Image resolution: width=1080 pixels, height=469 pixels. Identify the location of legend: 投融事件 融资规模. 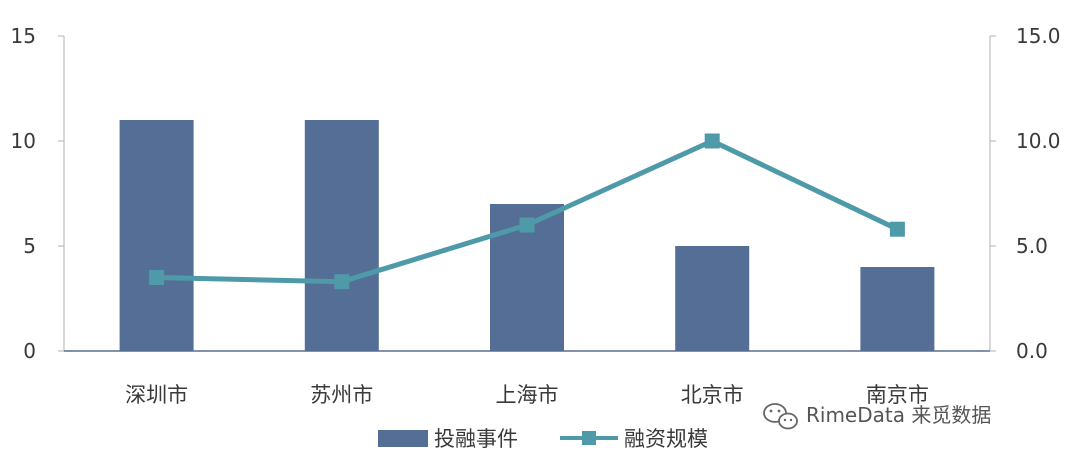
(543, 439).